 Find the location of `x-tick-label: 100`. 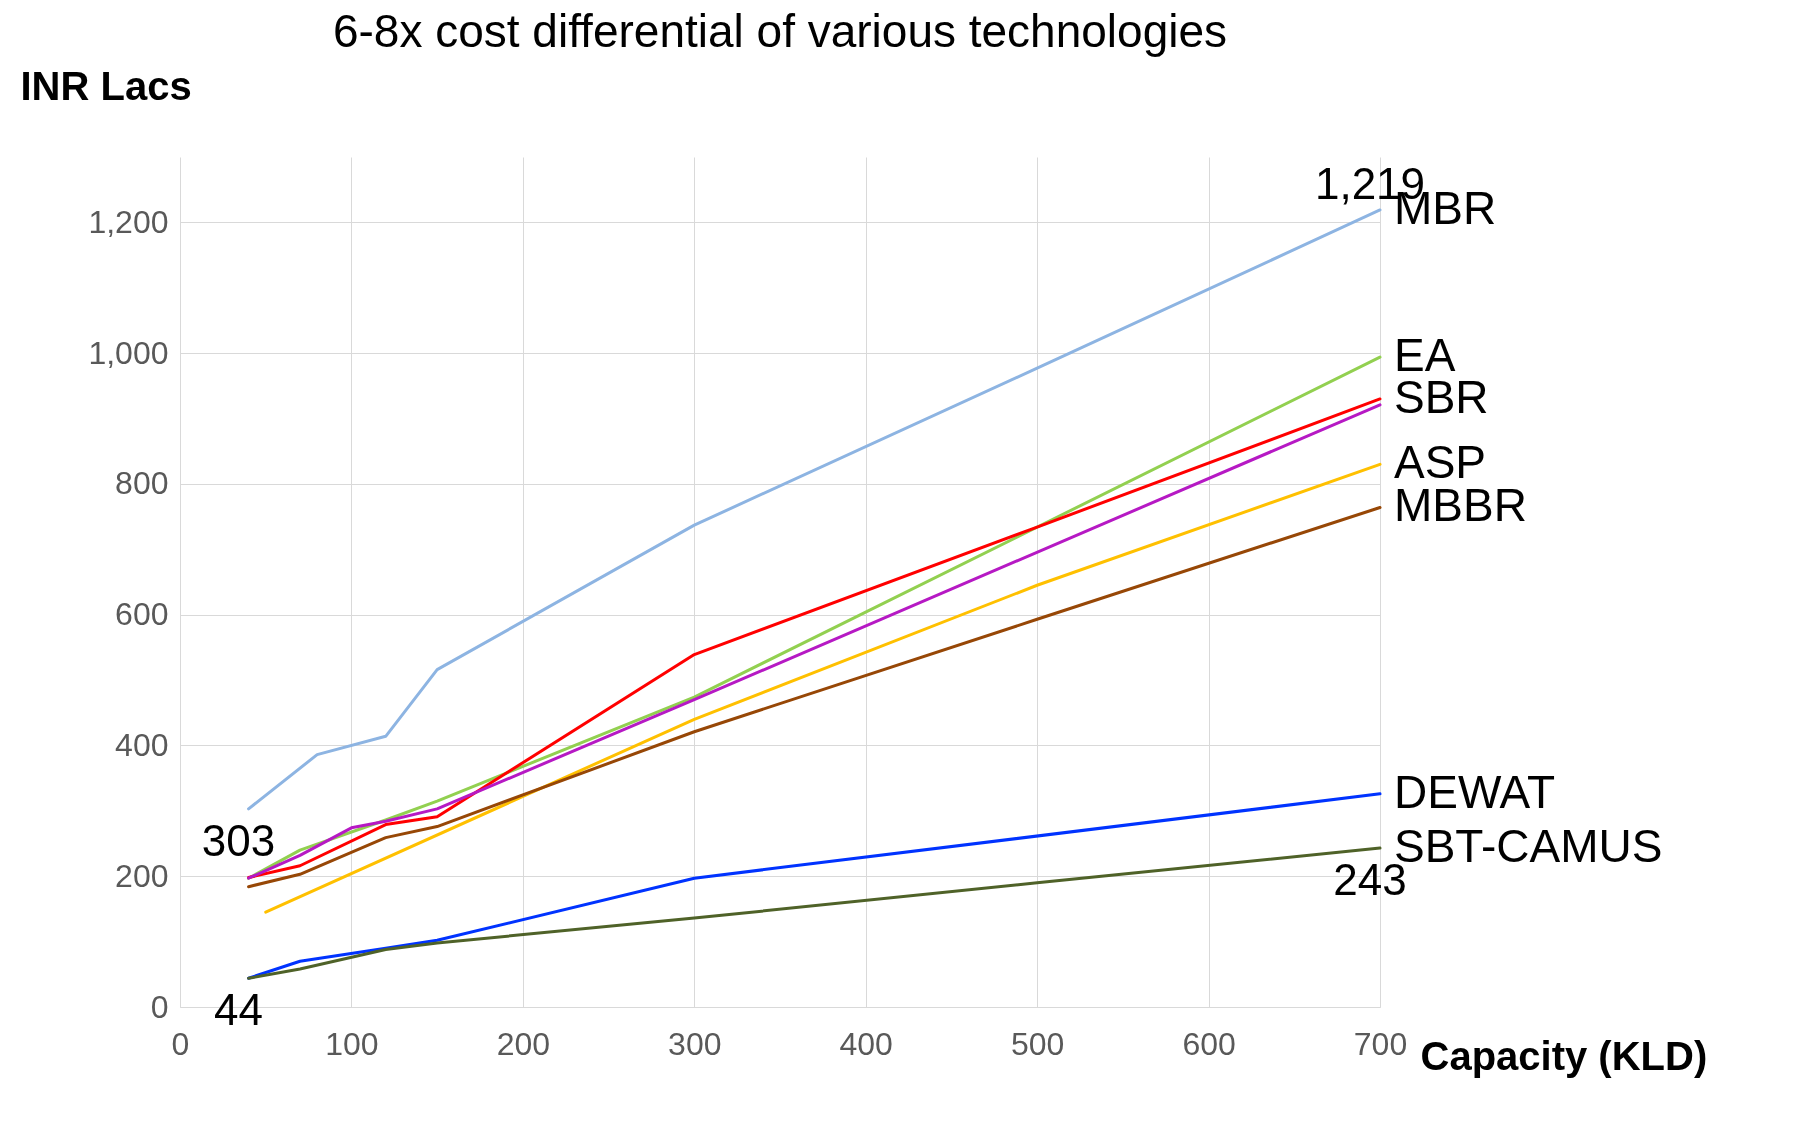

x-tick-label: 100 is located at coordinates (352, 1043).